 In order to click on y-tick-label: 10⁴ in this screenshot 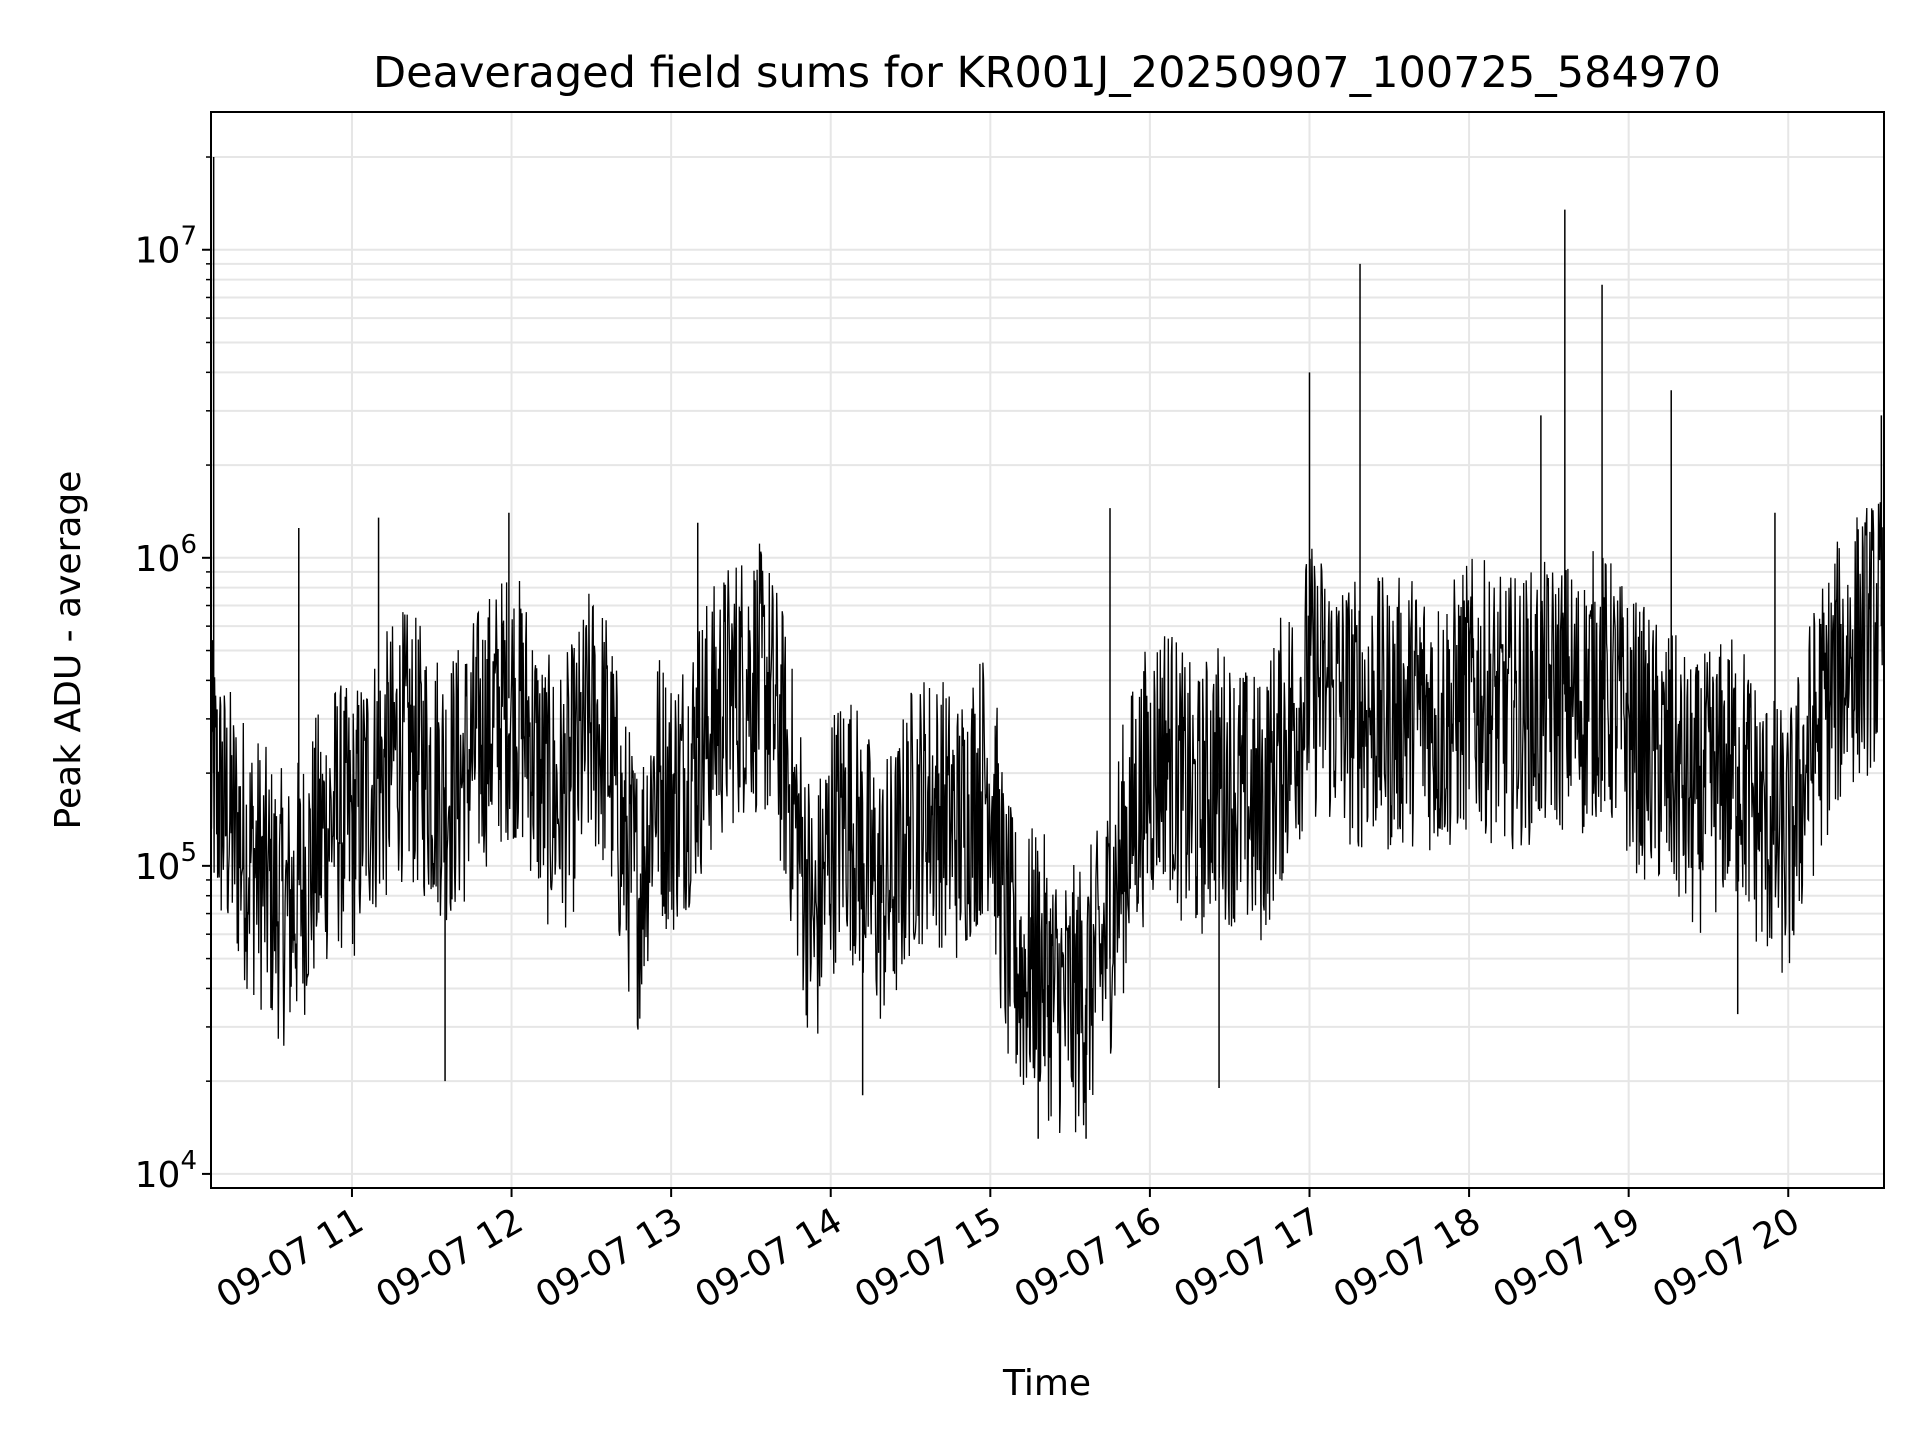, I will do `click(166, 1171)`.